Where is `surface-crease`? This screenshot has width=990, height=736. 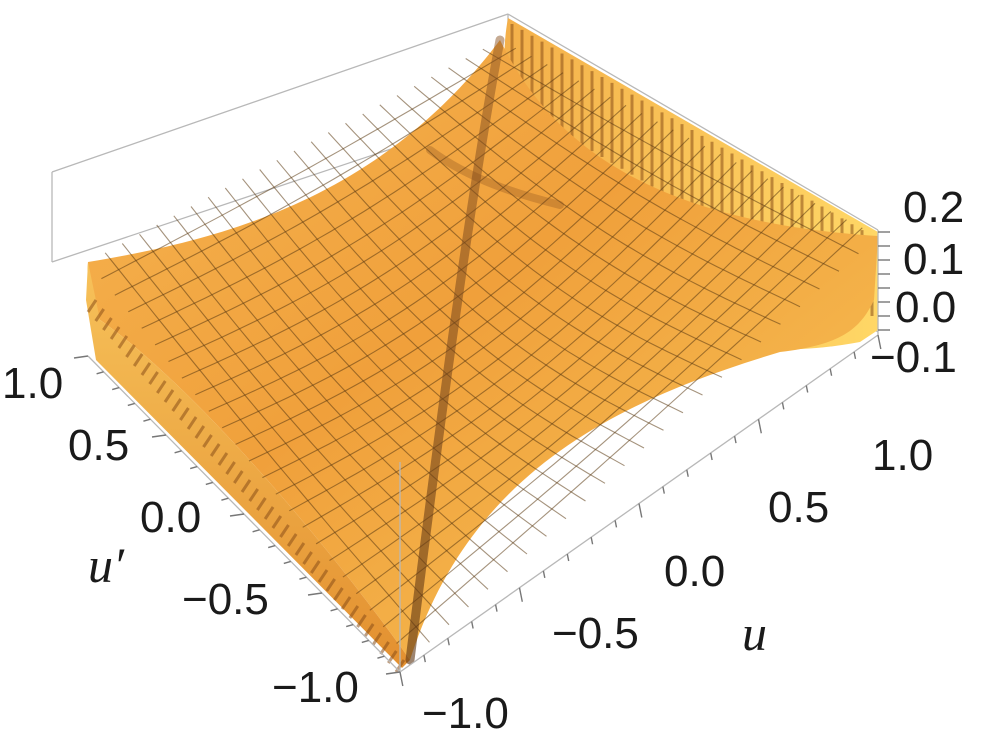 surface-crease is located at coordinates (455, 350).